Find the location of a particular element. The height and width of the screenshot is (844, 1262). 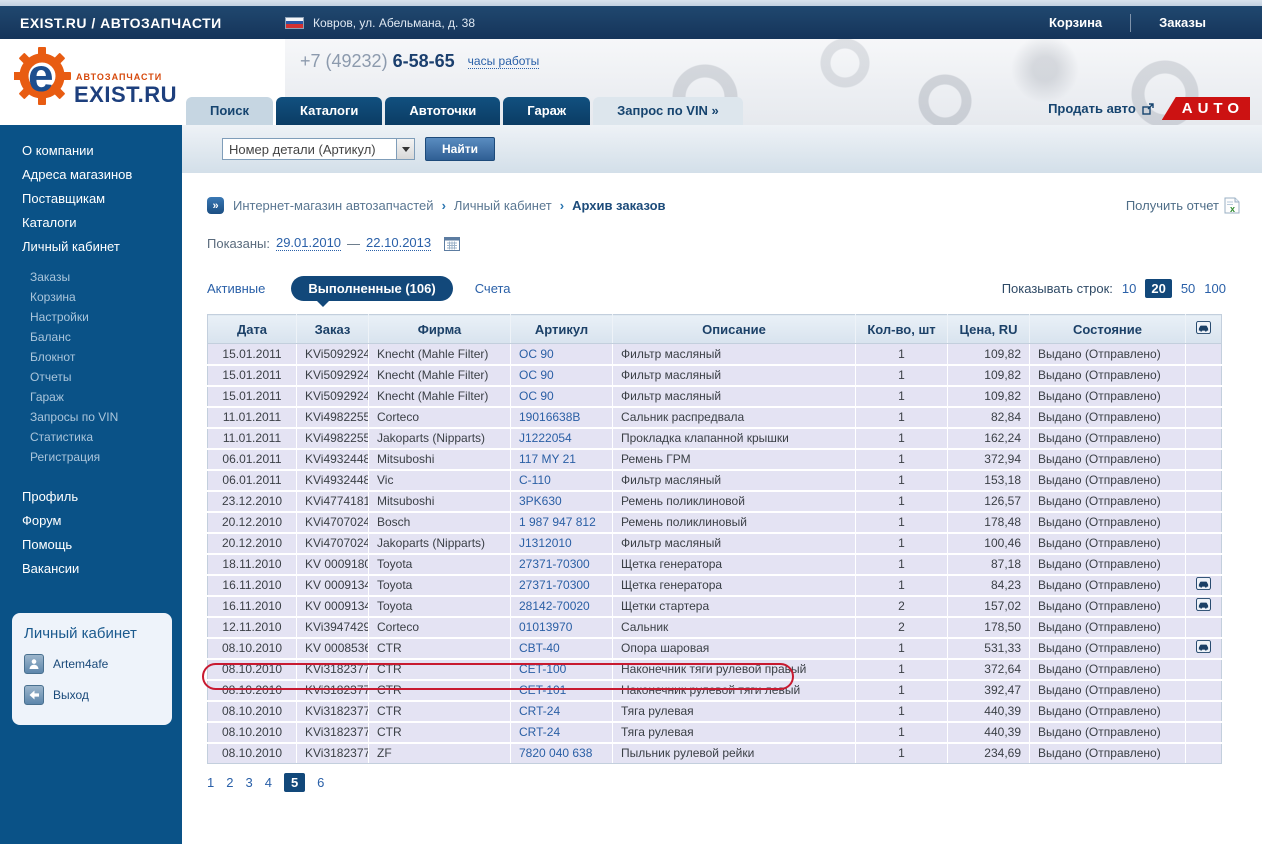

cabinet-user: Artem4afe is located at coordinates (92, 664).